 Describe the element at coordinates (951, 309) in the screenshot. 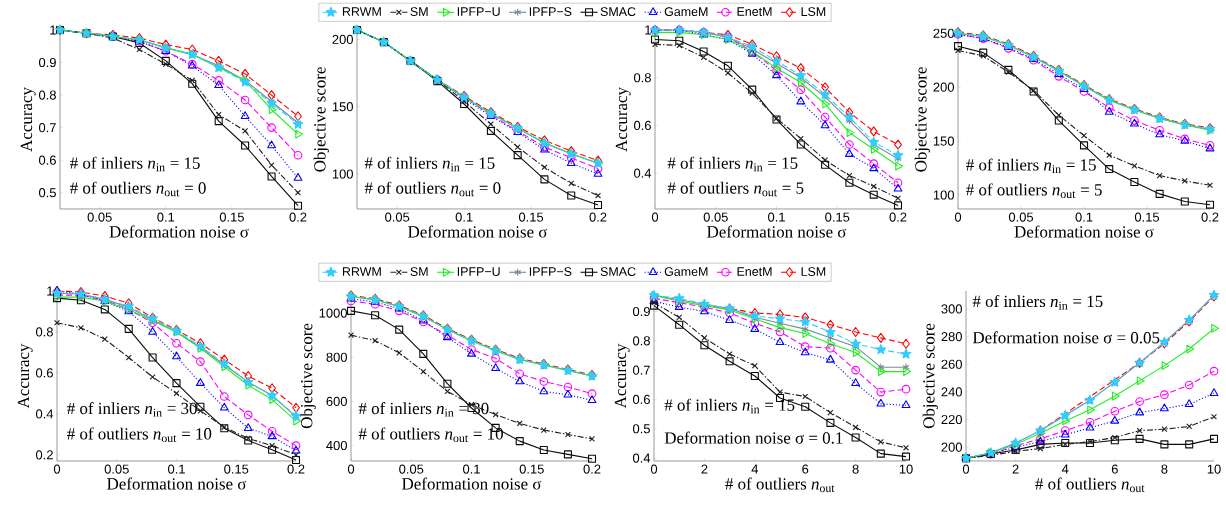

I see `y-tick-label: 300` at that location.